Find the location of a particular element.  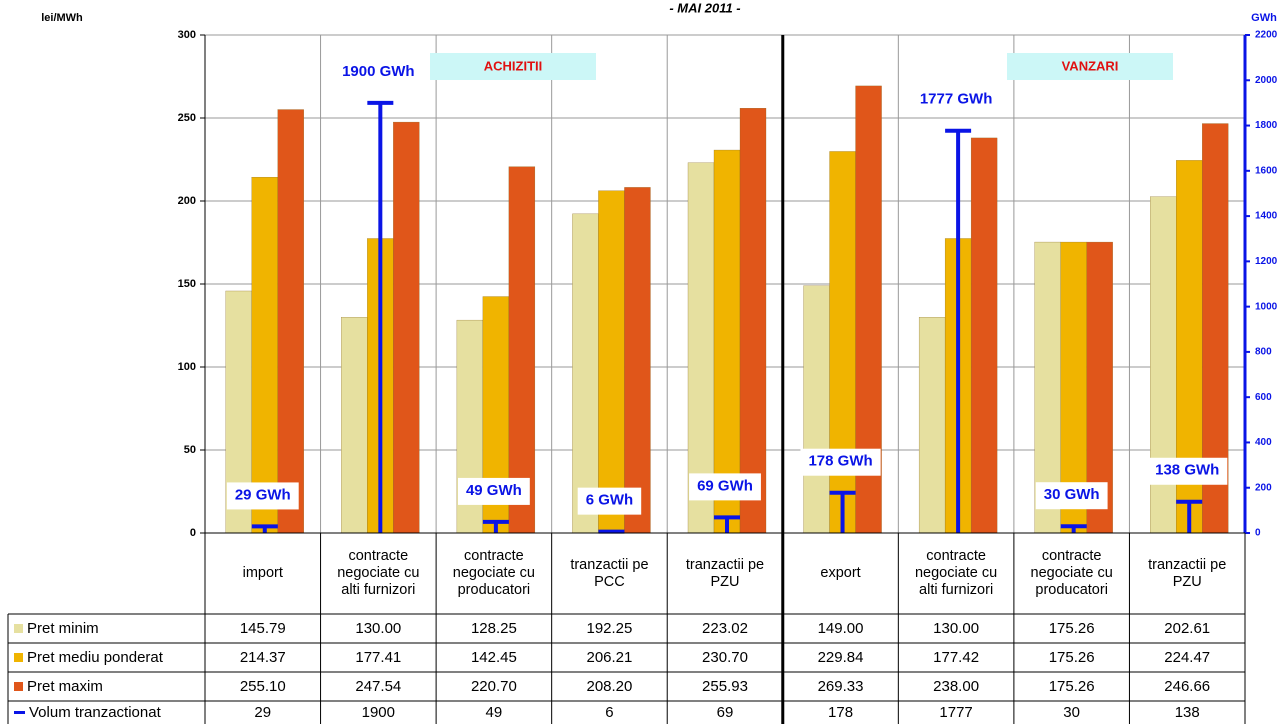

value-label: 29 GWh is located at coordinates (263, 494).